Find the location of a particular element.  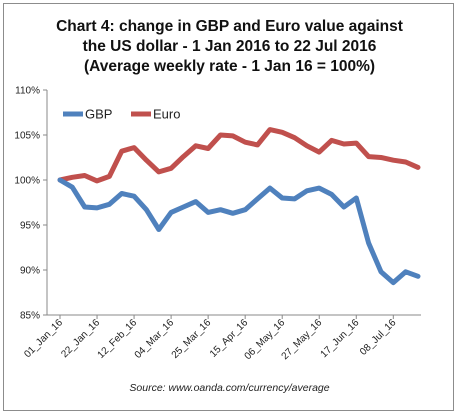

series-line-euro is located at coordinates (239, 155).